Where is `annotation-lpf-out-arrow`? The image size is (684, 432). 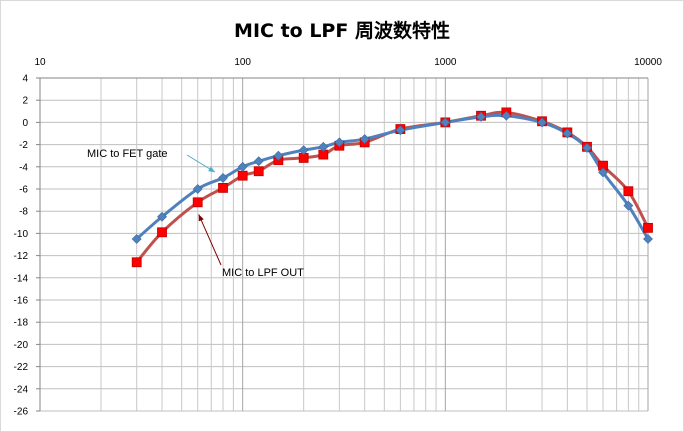
annotation-lpf-out-arrow is located at coordinates (210, 240).